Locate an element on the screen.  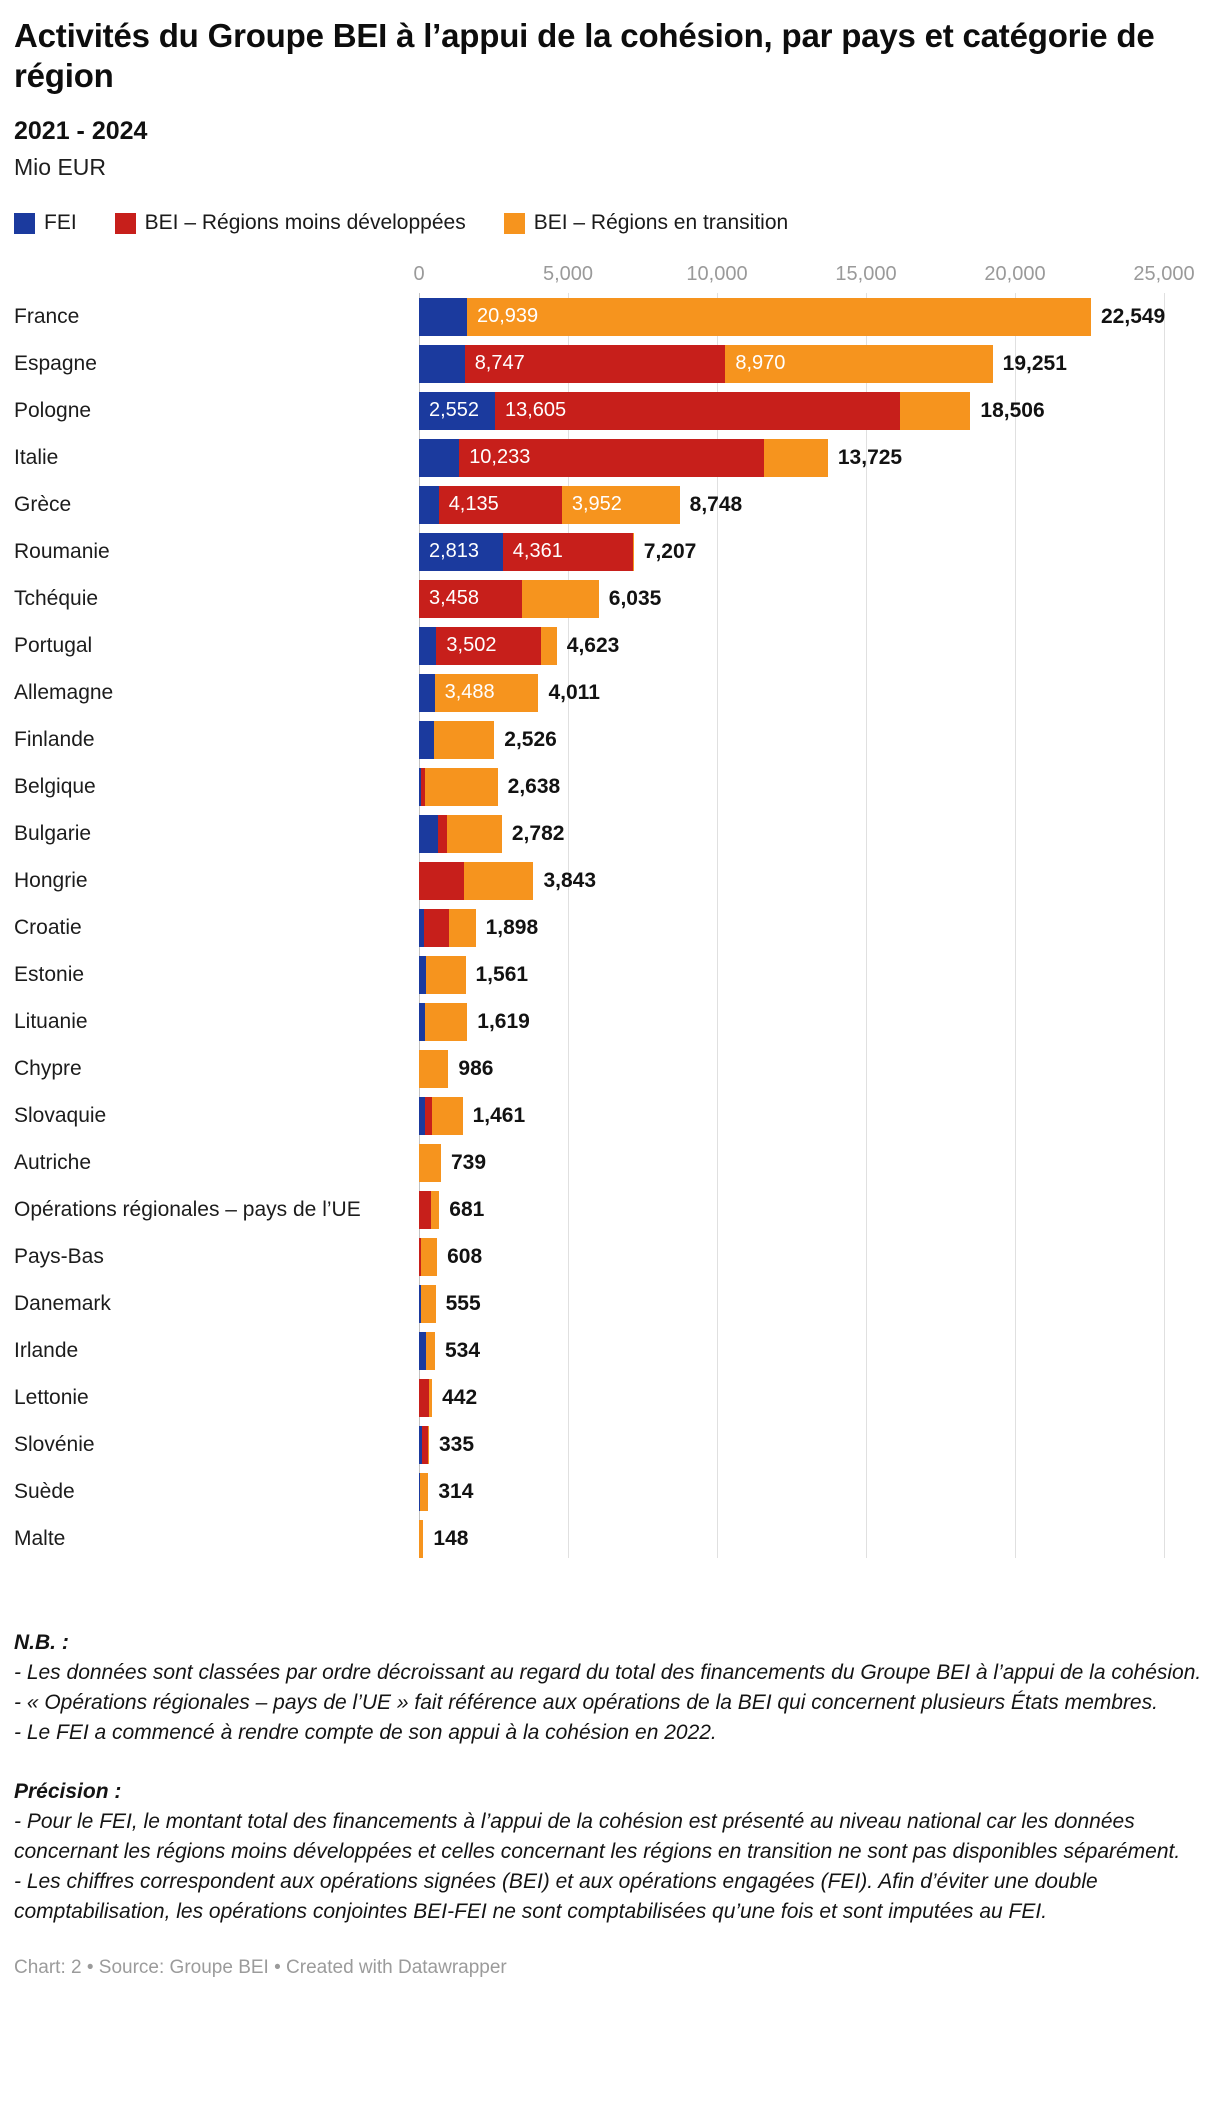
bar-segment-less_developed: 13,605 is located at coordinates (698, 410).